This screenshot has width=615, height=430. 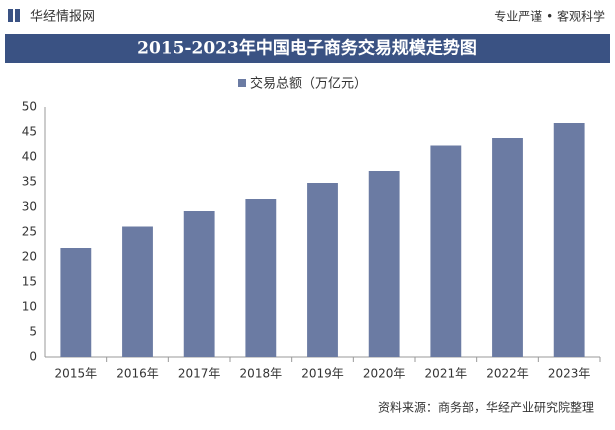 I want to click on legend-swatch, so click(x=242, y=83).